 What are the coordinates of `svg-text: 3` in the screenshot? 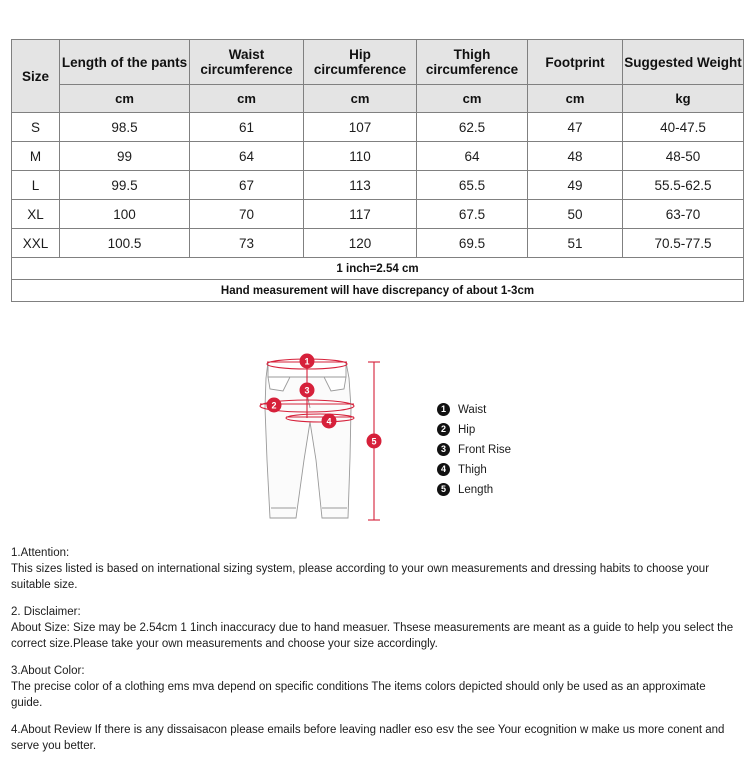 It's located at (306, 391).